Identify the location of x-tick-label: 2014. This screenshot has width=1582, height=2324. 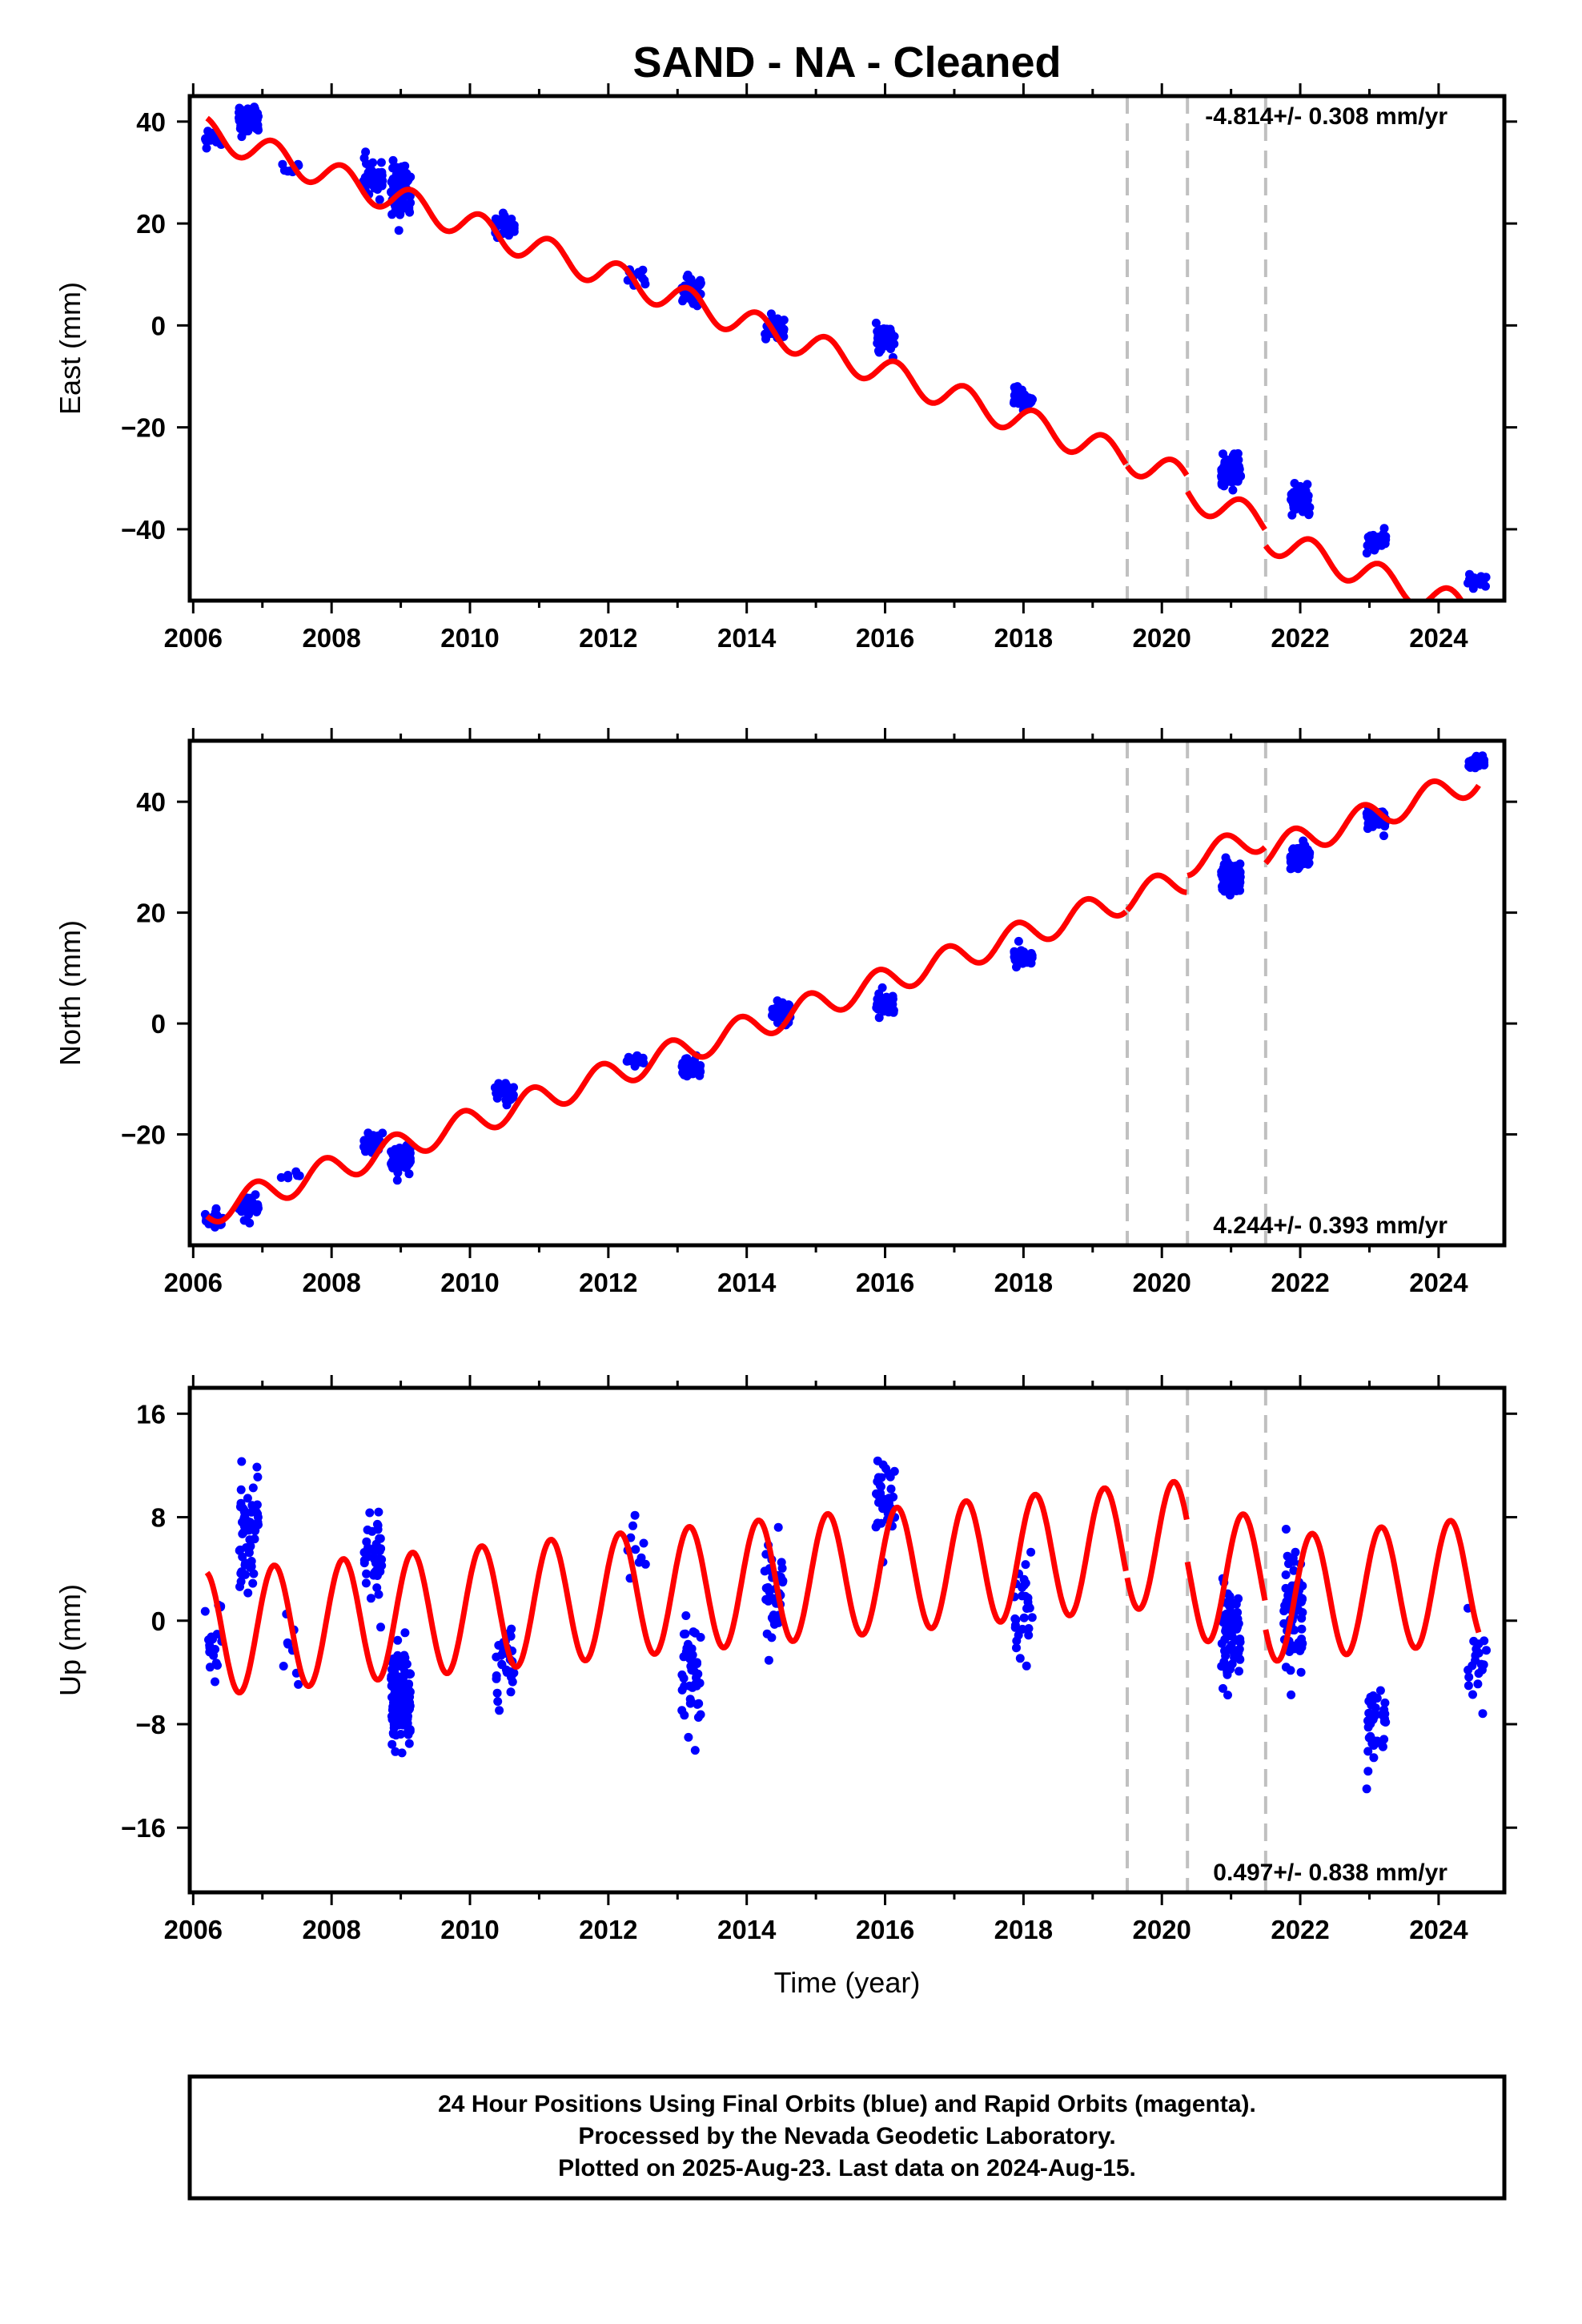
(747, 1929).